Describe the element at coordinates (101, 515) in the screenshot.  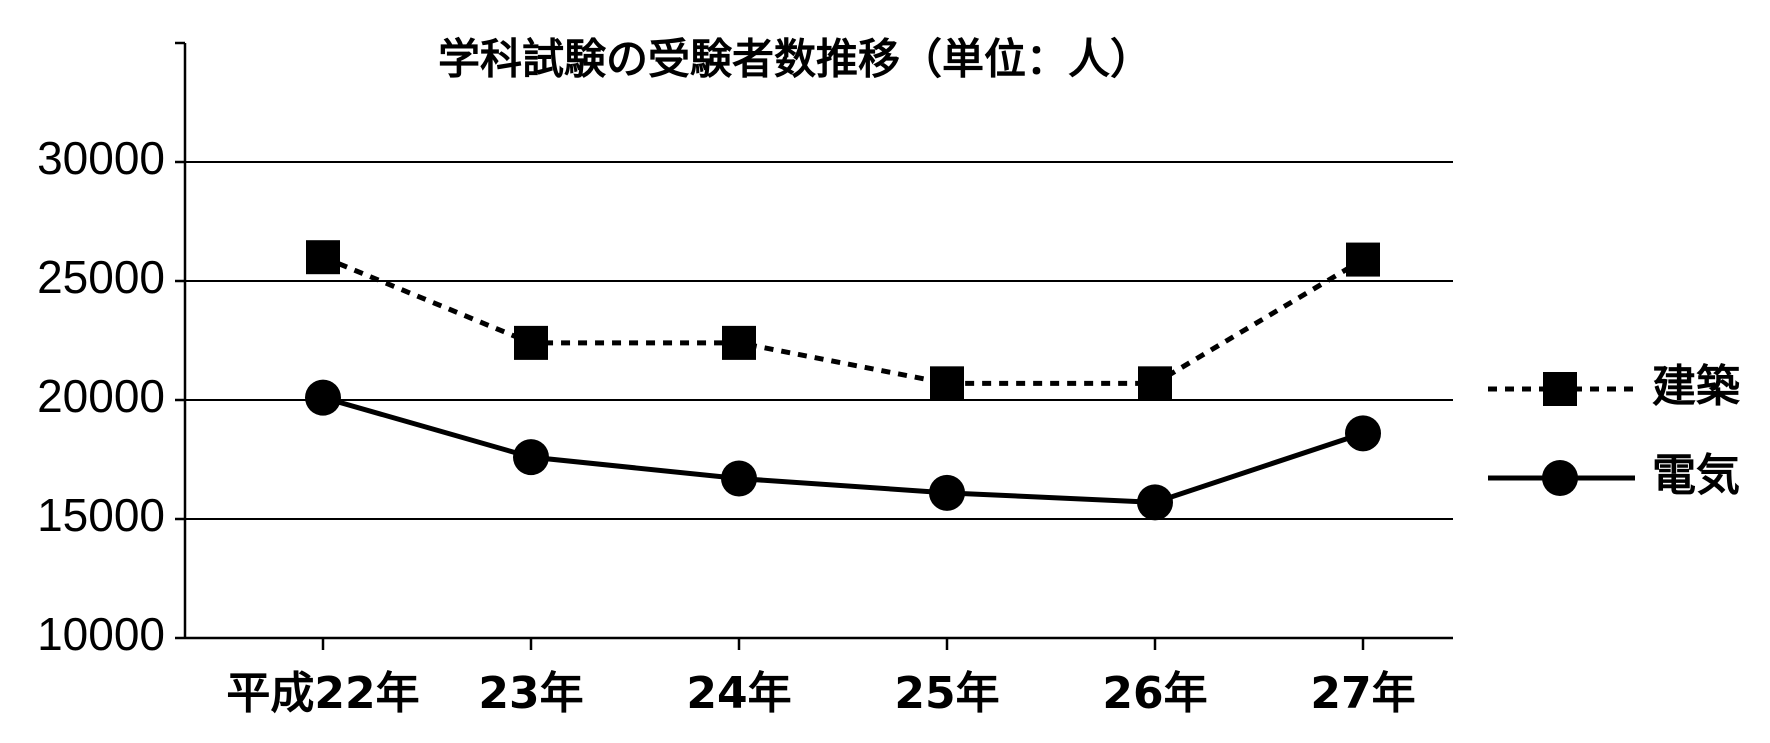
I see `y-tick-label: 15000` at that location.